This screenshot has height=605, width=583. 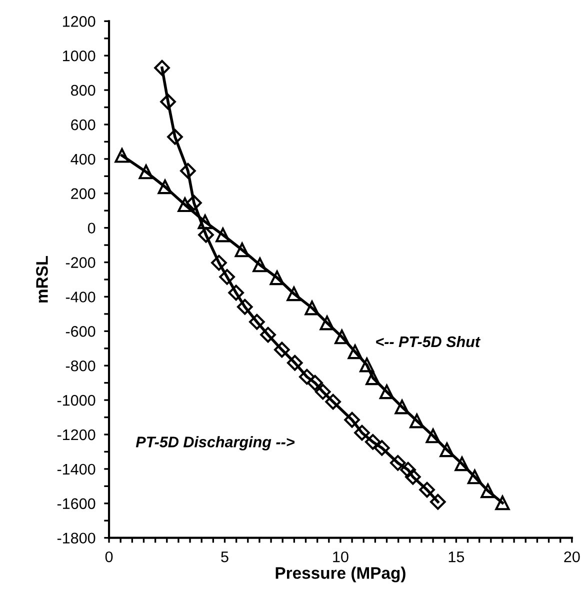 What do you see at coordinates (81, 297) in the screenshot?
I see `y-tick-label: -400` at bounding box center [81, 297].